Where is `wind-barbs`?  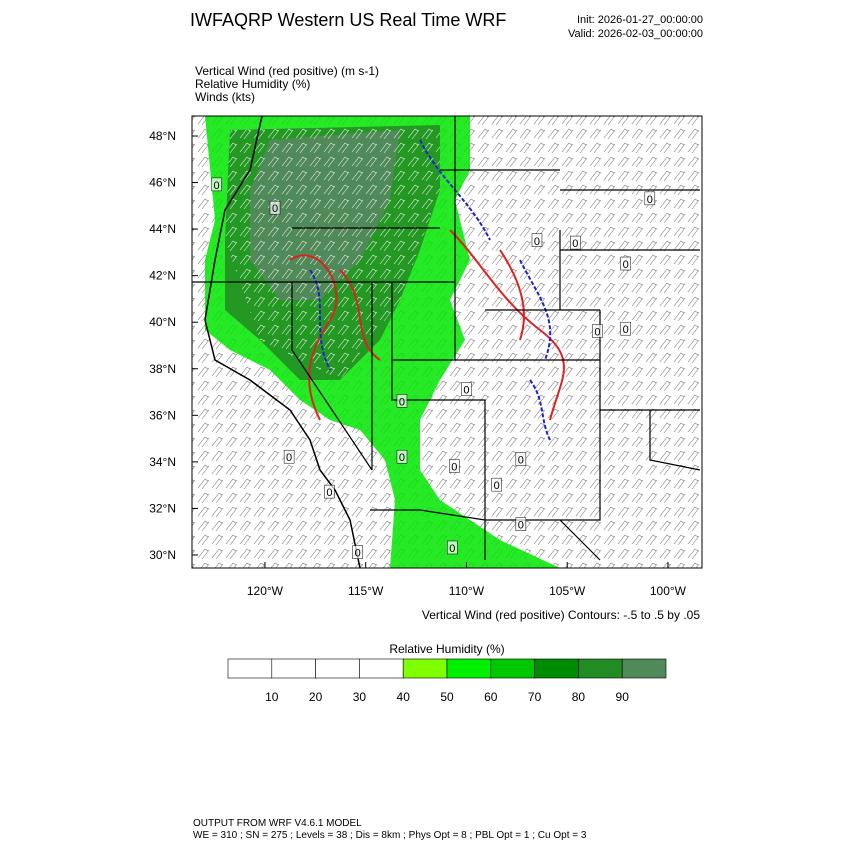
wind-barbs is located at coordinates (332, 252).